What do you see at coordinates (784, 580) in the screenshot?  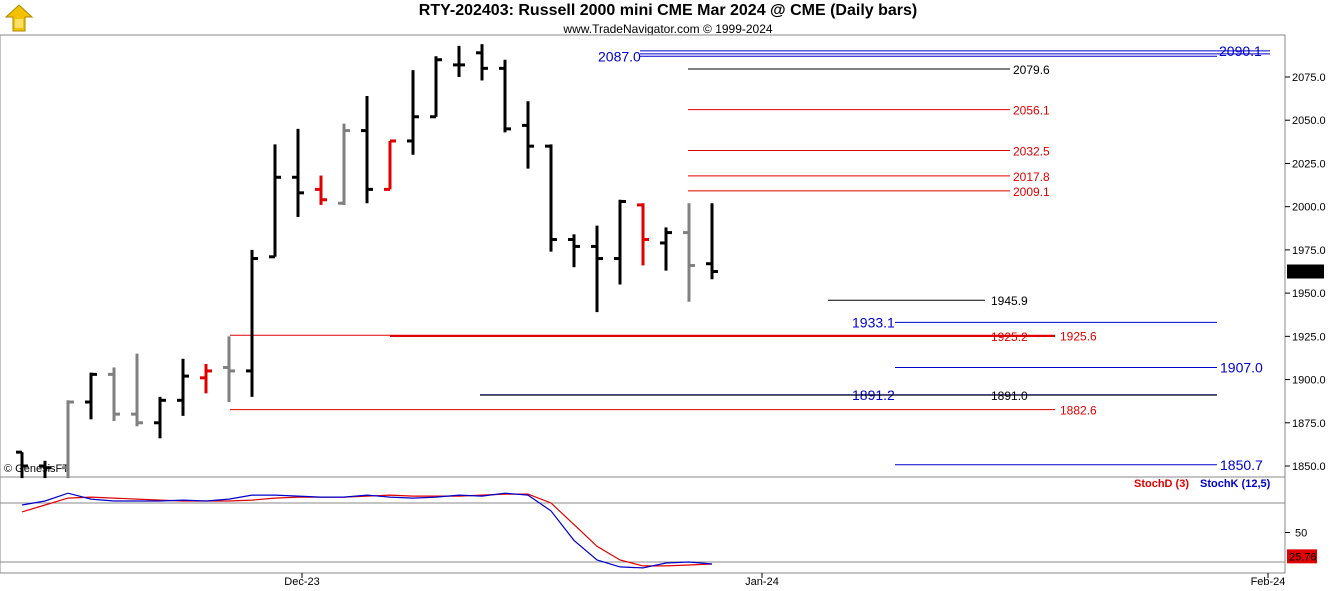 I see `time-axis: Dec-23 Jan-24 Feb-24` at bounding box center [784, 580].